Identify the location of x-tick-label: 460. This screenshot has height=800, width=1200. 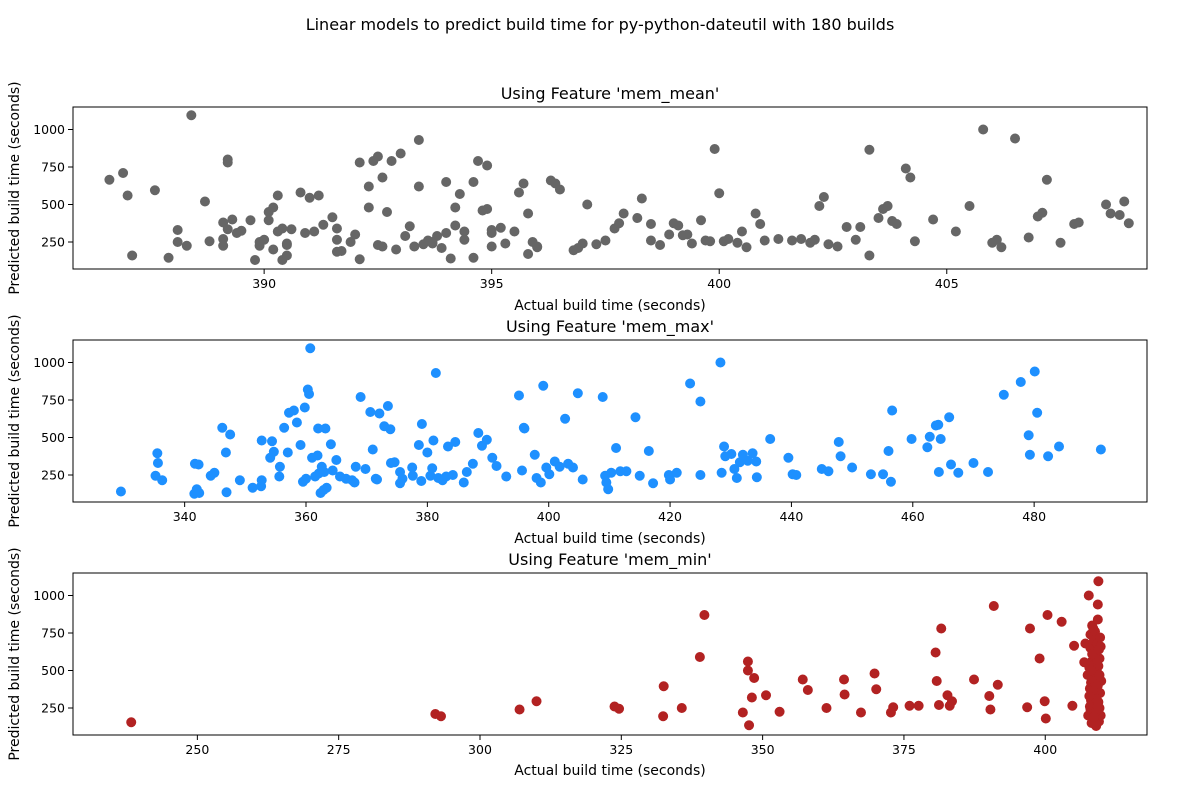
(913, 516).